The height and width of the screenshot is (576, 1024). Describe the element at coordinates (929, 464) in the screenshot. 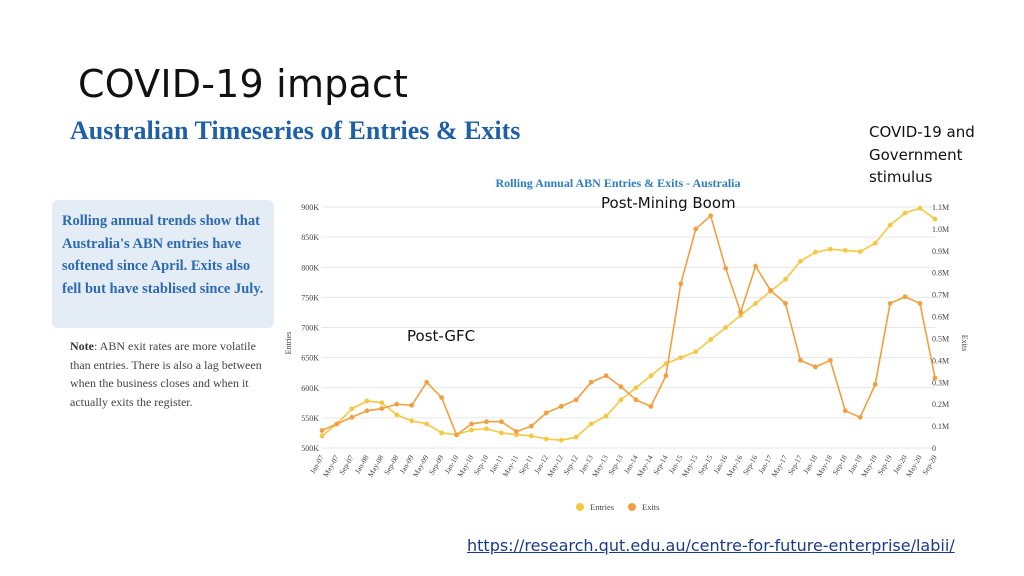

I see `x-tick-label: Sep-20` at that location.